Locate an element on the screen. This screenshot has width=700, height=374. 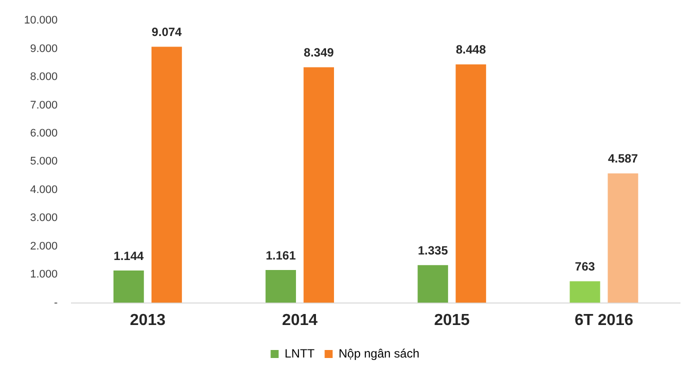
x-tick-label: 2014 is located at coordinates (300, 320).